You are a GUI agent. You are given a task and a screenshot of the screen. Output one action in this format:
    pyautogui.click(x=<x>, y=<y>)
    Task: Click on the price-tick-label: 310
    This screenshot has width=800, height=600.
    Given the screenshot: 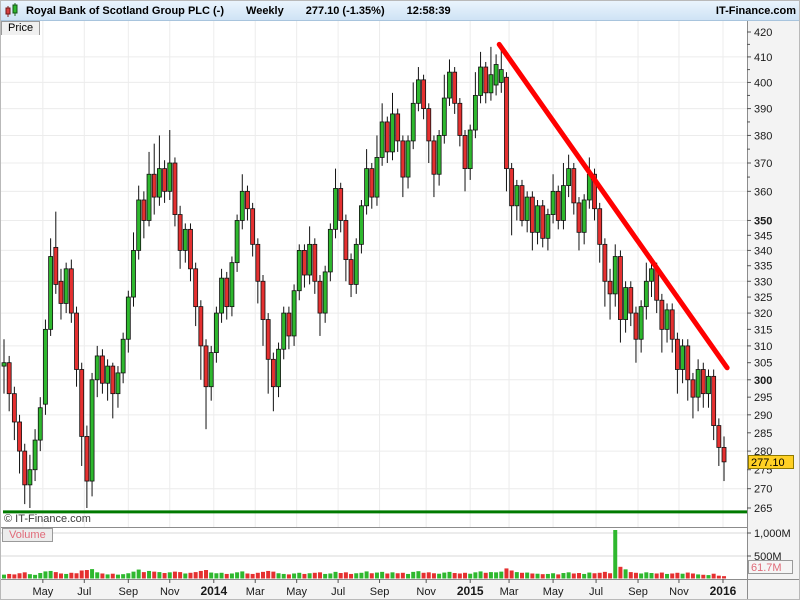 What is the action you would take?
    pyautogui.click(x=763, y=347)
    